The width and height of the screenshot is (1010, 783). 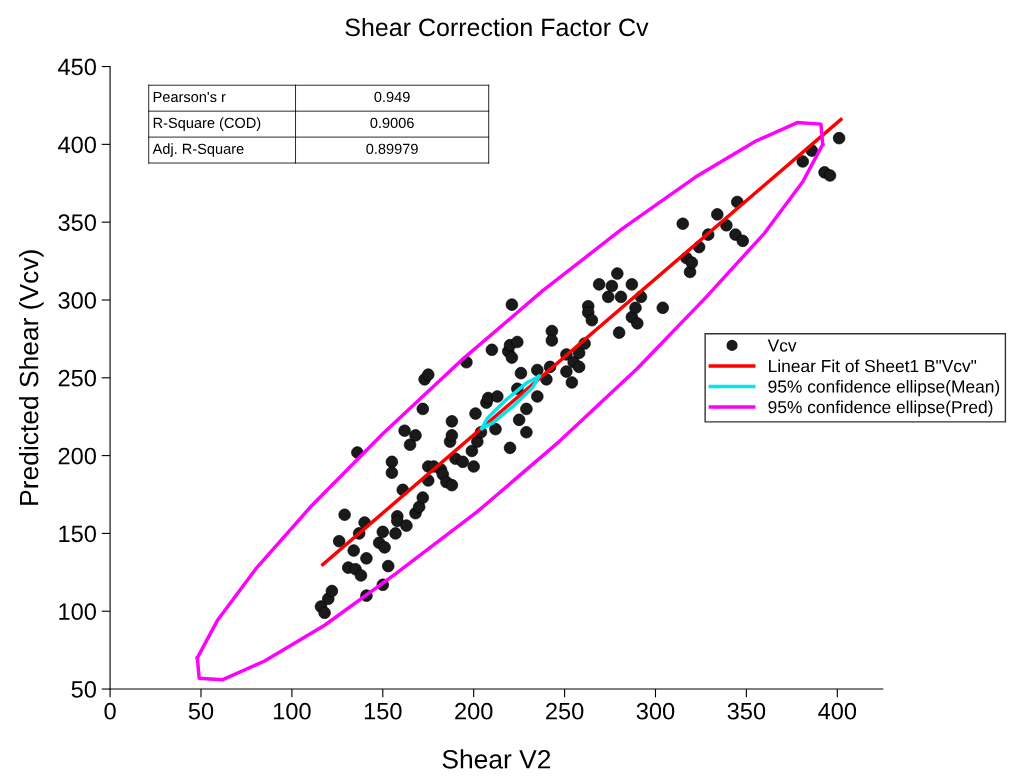 What do you see at coordinates (392, 123) in the screenshot?
I see `annotation: 0.9006` at bounding box center [392, 123].